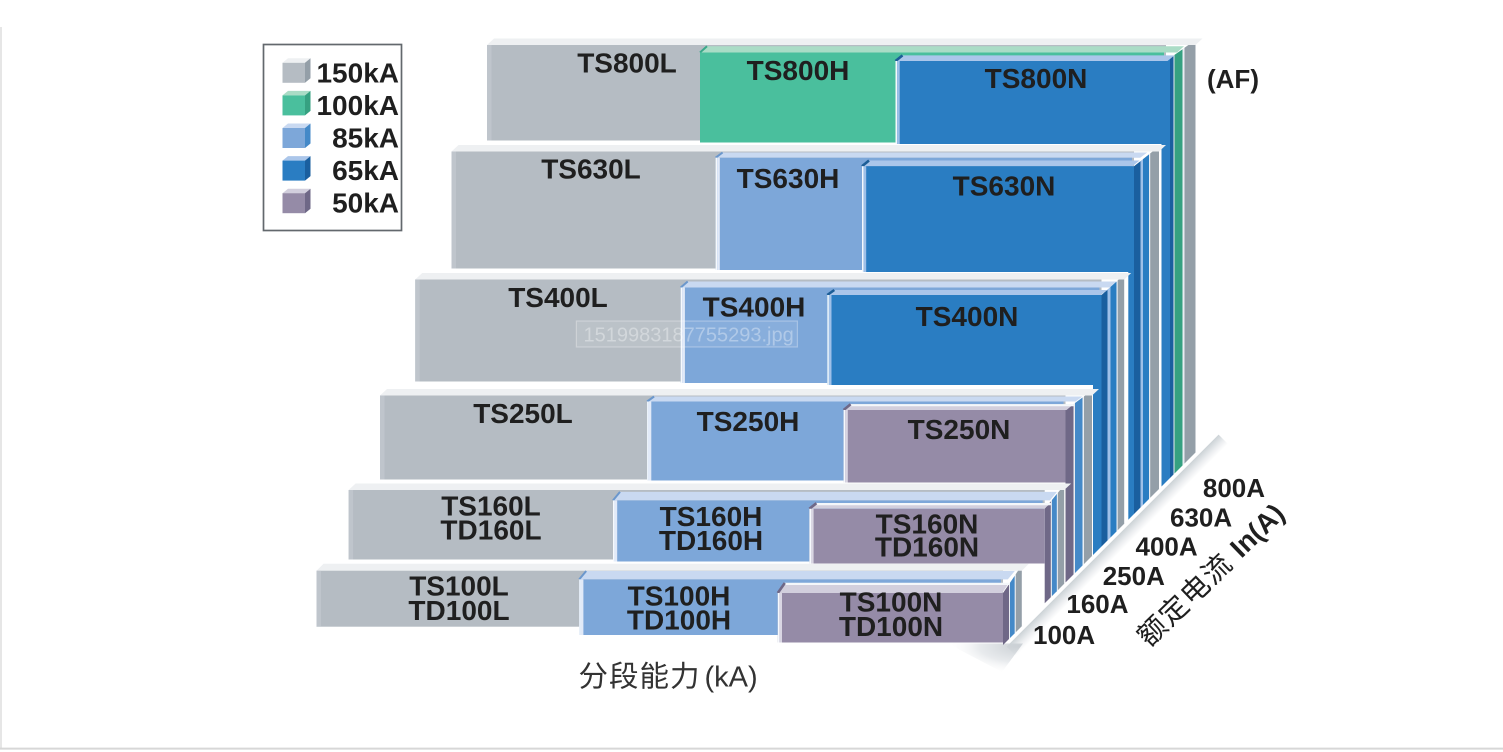 Image resolution: width=1503 pixels, height=752 pixels. I want to click on svg-text: 630A, so click(1201, 517).